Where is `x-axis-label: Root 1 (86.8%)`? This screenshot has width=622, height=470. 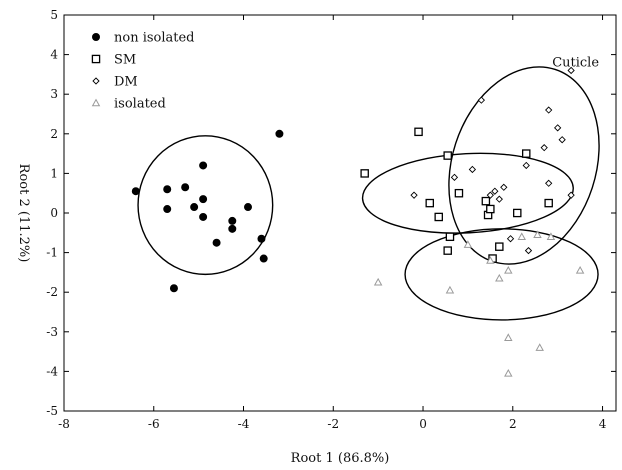 x-axis-label: Root 1 (86.8%) is located at coordinates (340, 458).